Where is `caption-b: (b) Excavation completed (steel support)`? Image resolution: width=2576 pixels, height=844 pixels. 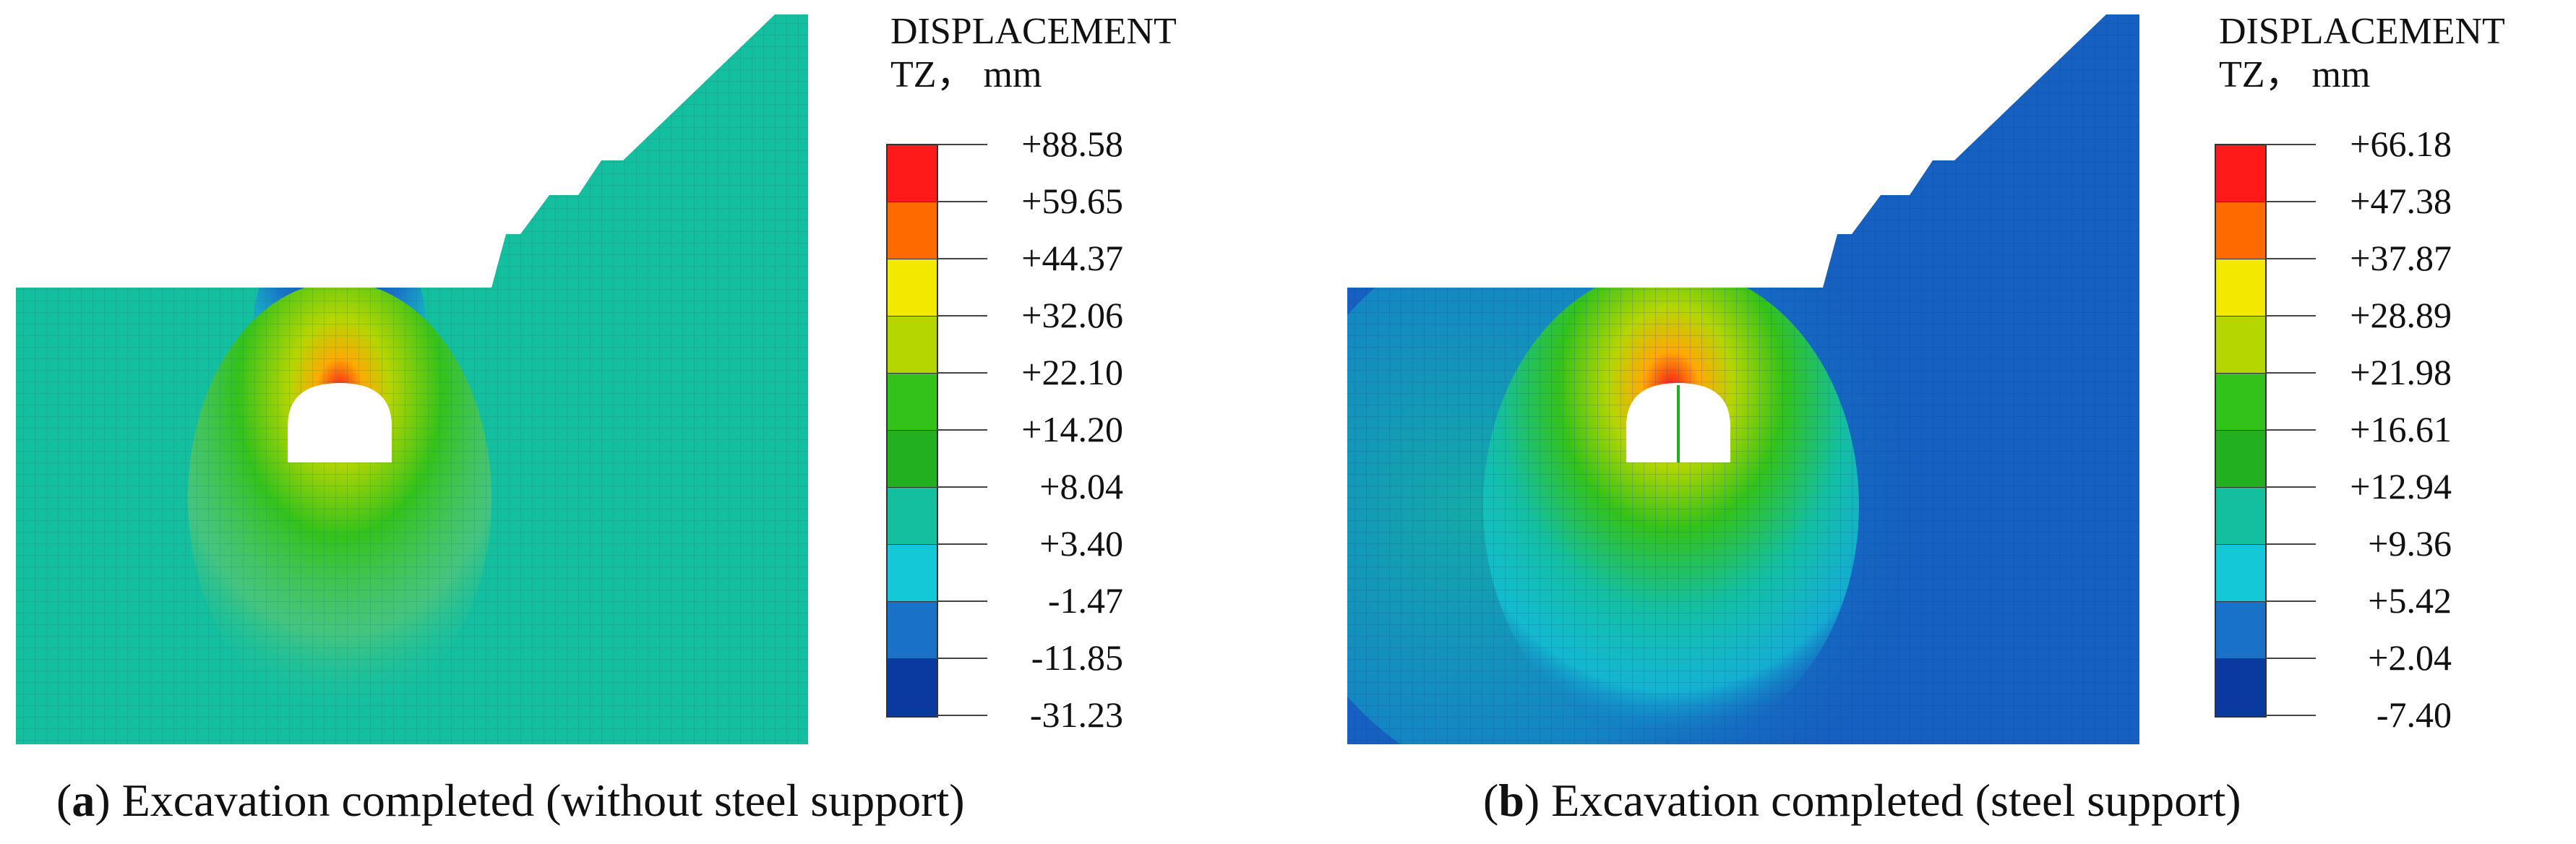 caption-b: (b) Excavation completed (steel support) is located at coordinates (1862, 800).